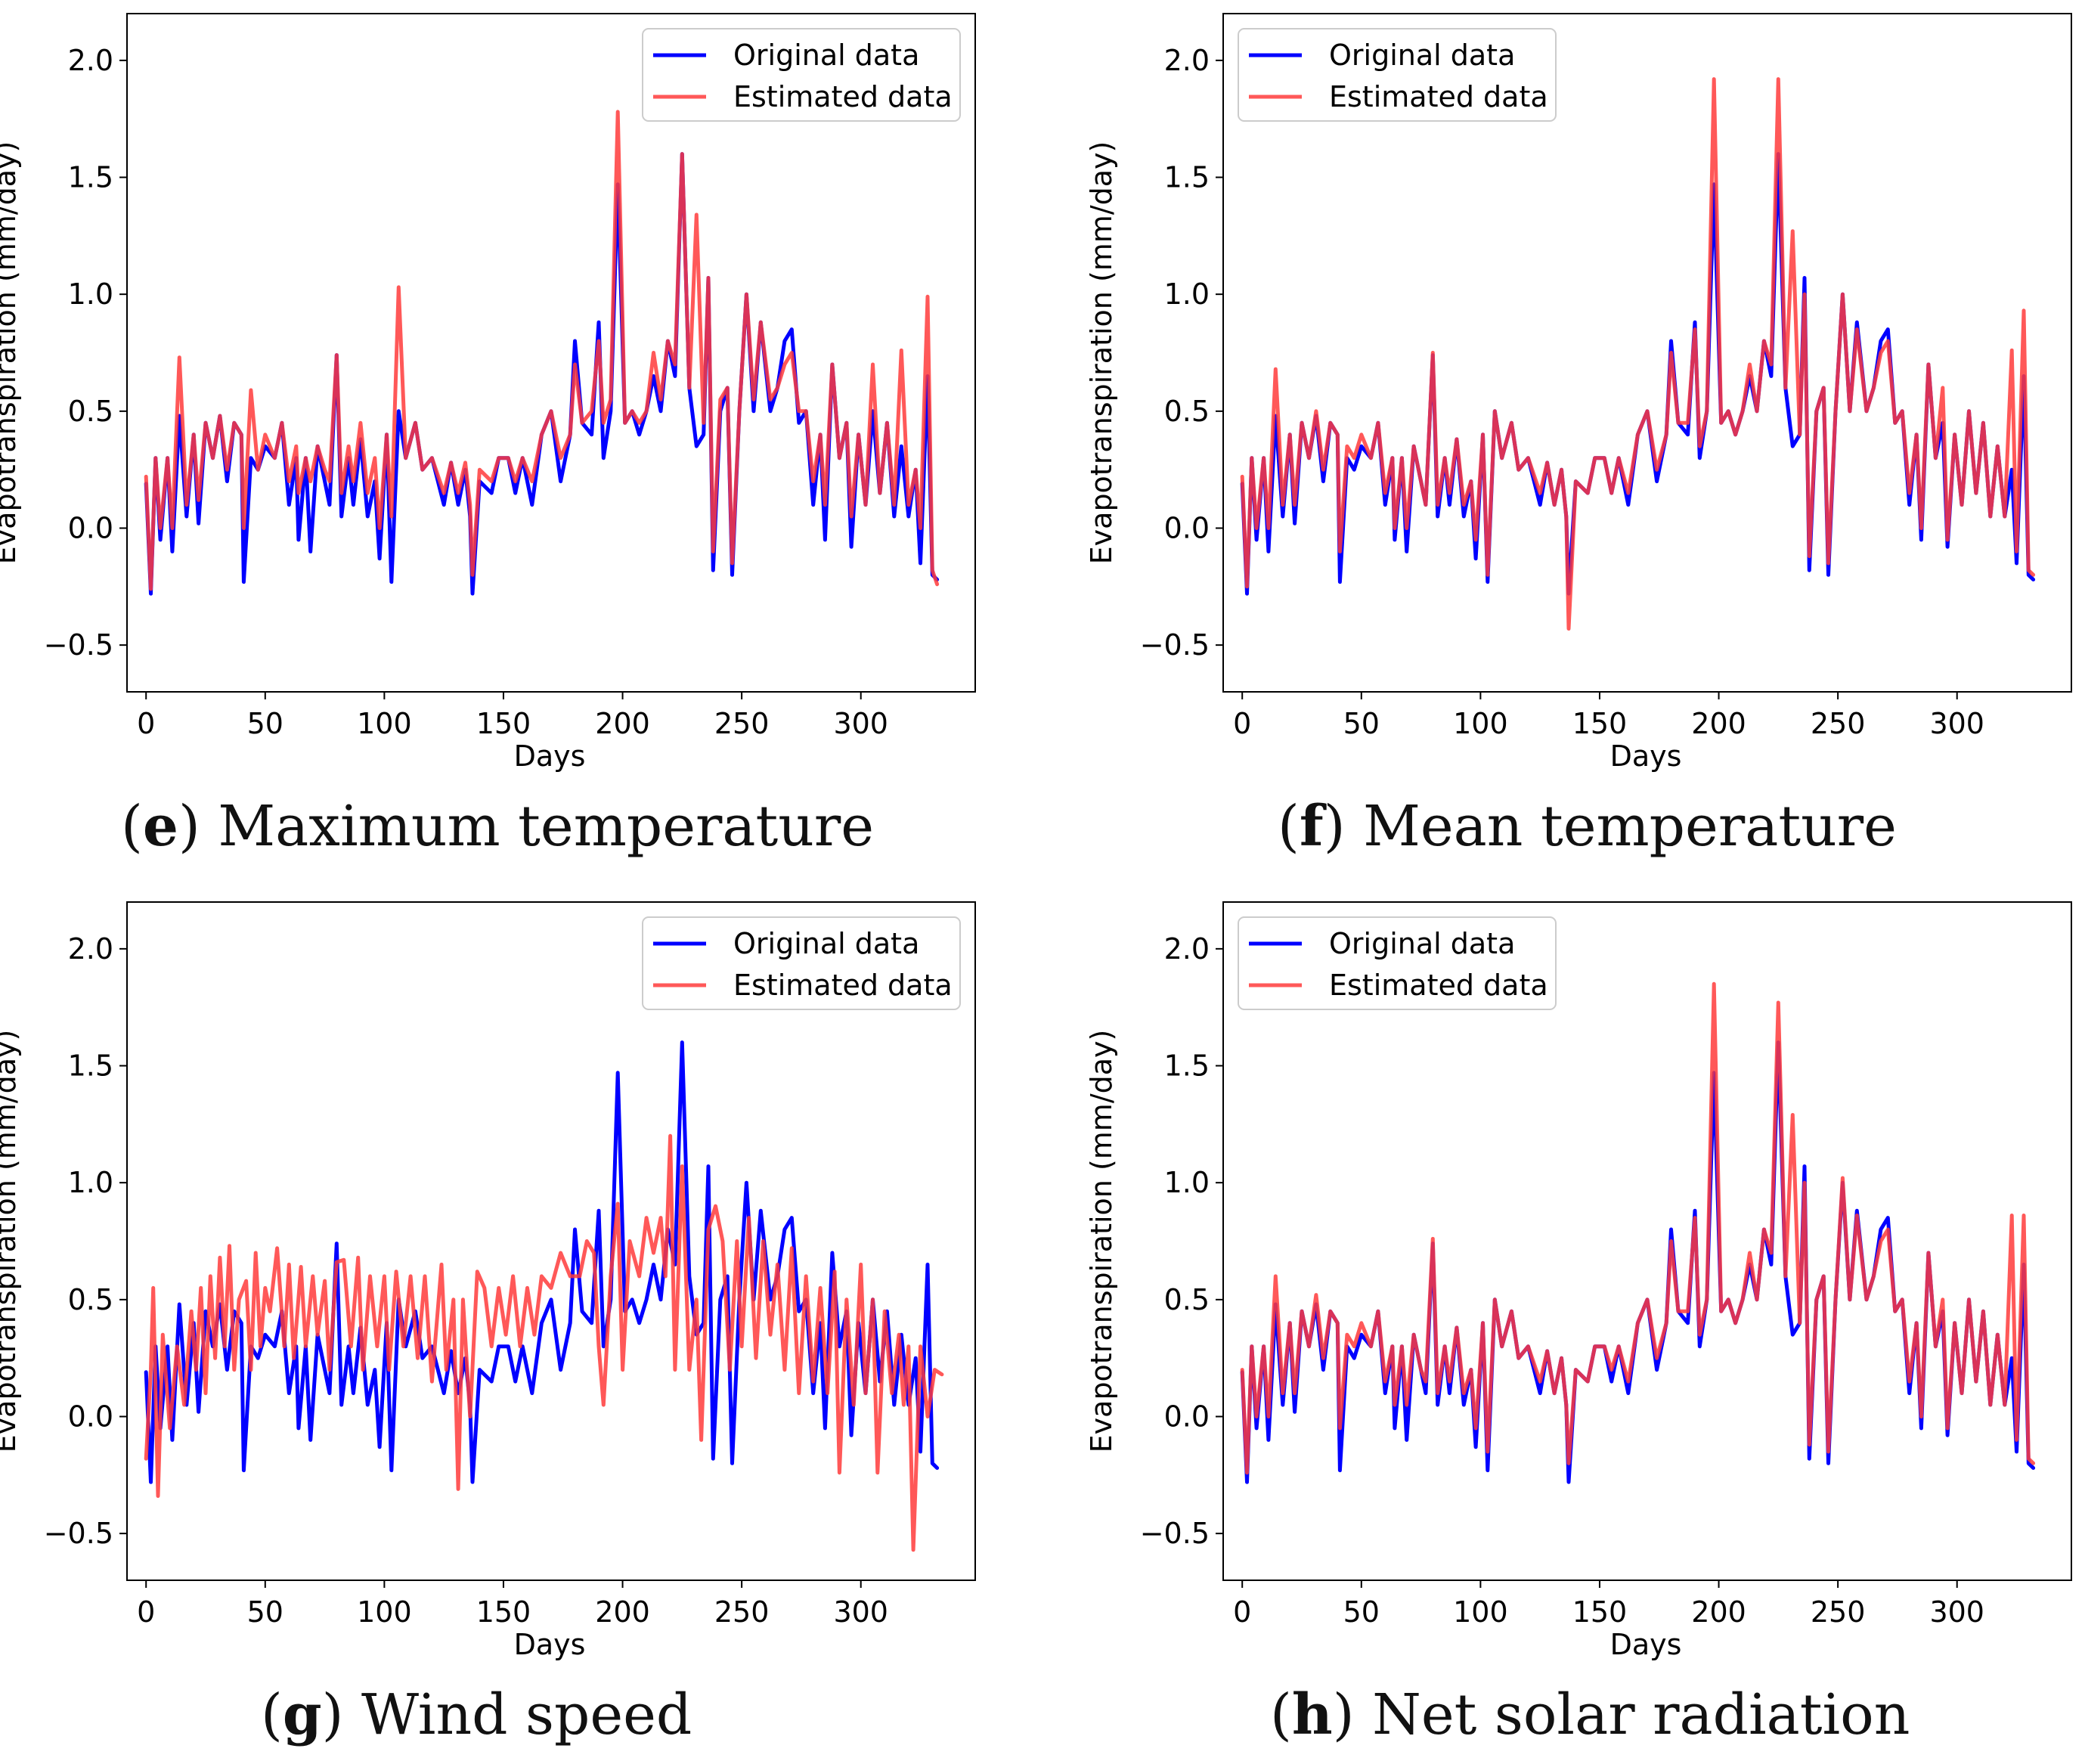 The width and height of the screenshot is (2085, 1764). I want to click on caption-letter: h, so click(1312, 1714).